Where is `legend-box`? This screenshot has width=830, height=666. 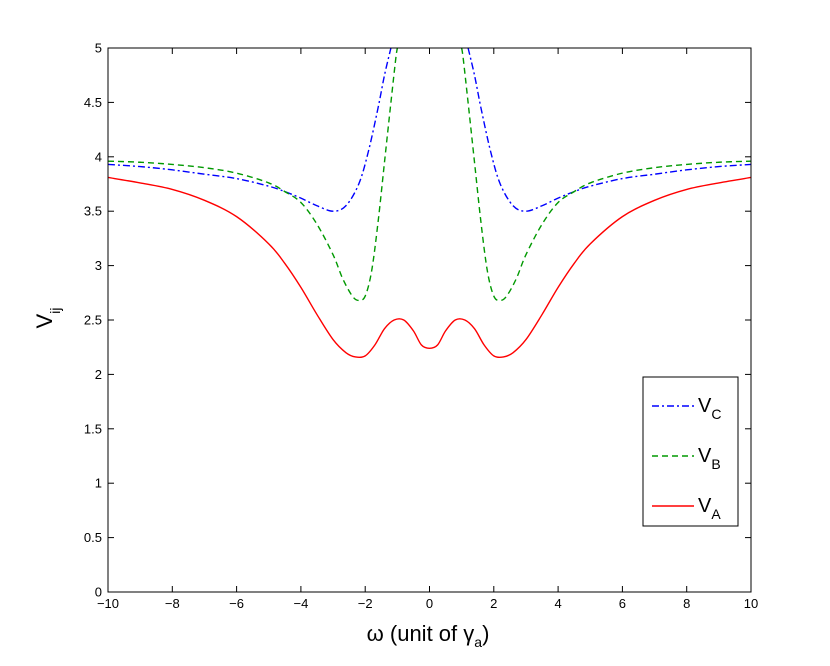
legend-box is located at coordinates (690, 451).